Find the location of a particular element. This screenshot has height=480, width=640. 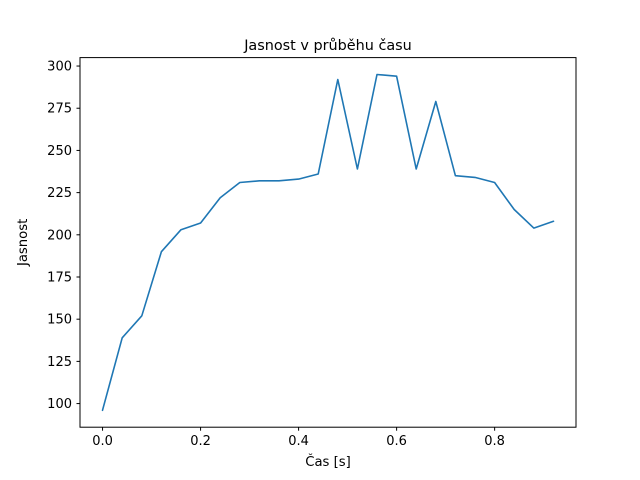

x-tick-label: 0.6 is located at coordinates (396, 441).